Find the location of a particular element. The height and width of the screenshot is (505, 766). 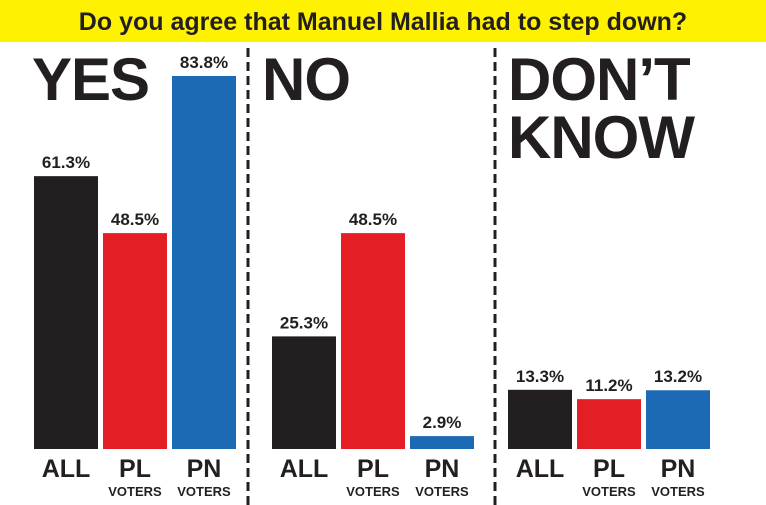

panel-title: YES is located at coordinates (90, 79).